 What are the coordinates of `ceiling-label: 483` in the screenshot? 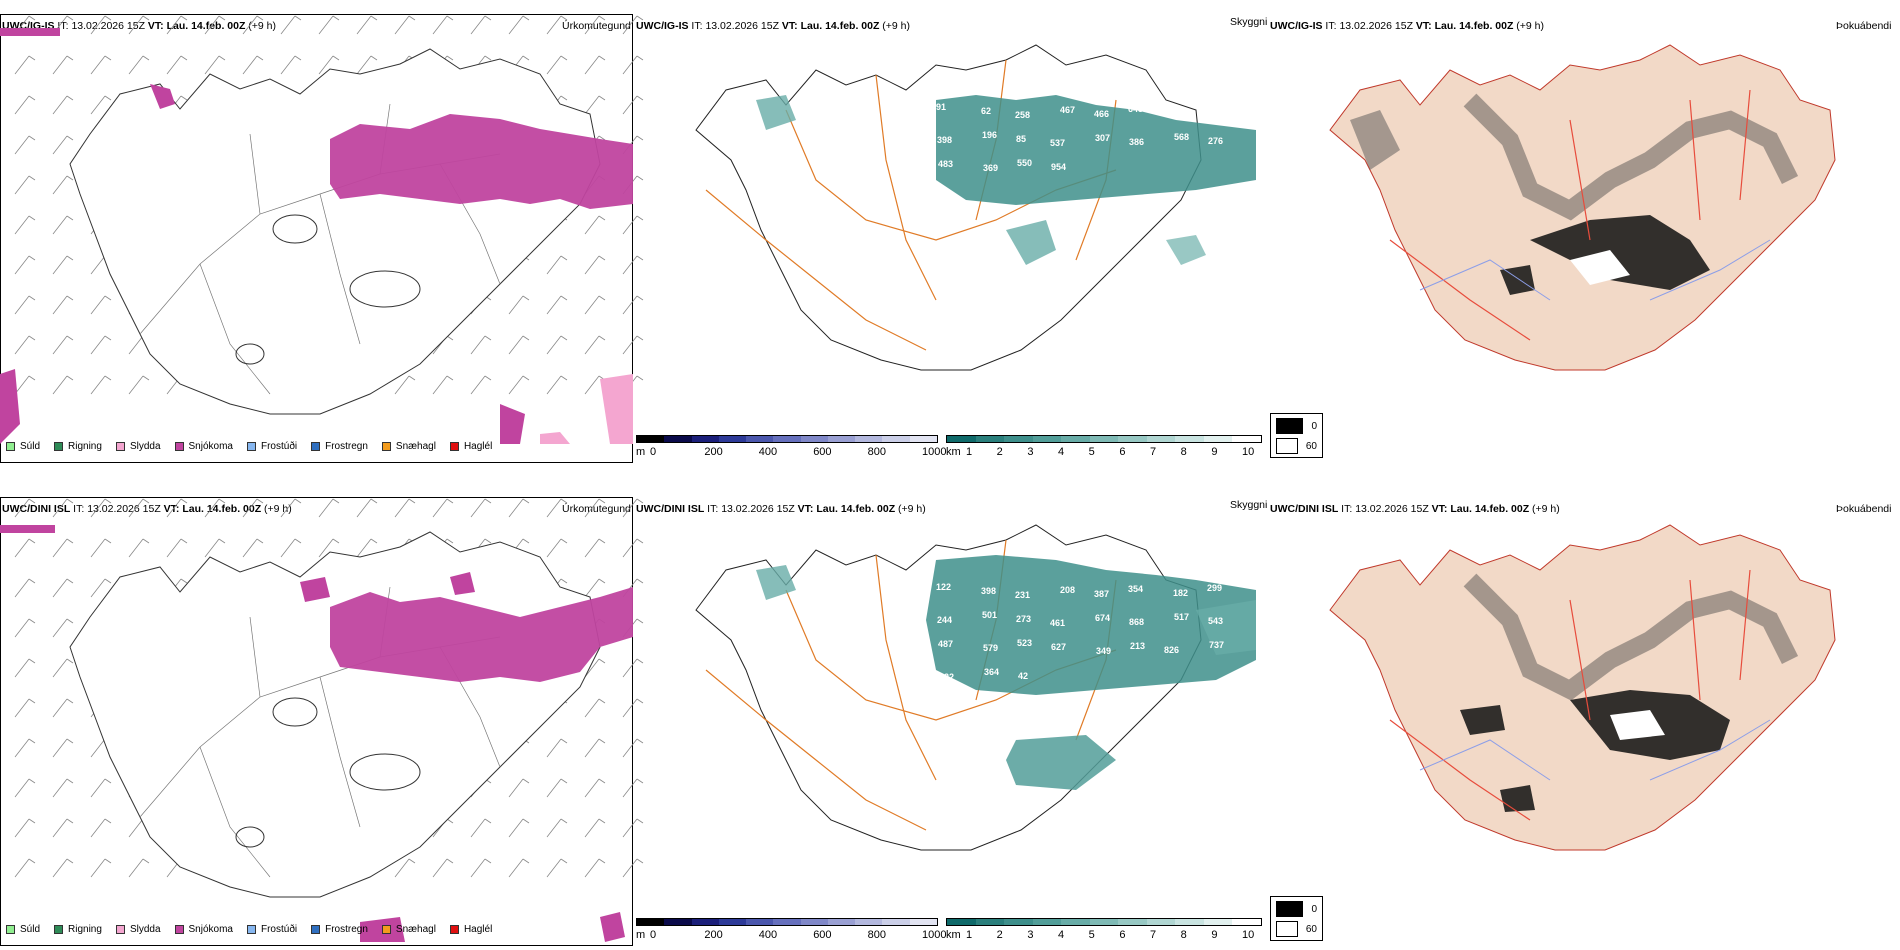 It's located at (945, 164).